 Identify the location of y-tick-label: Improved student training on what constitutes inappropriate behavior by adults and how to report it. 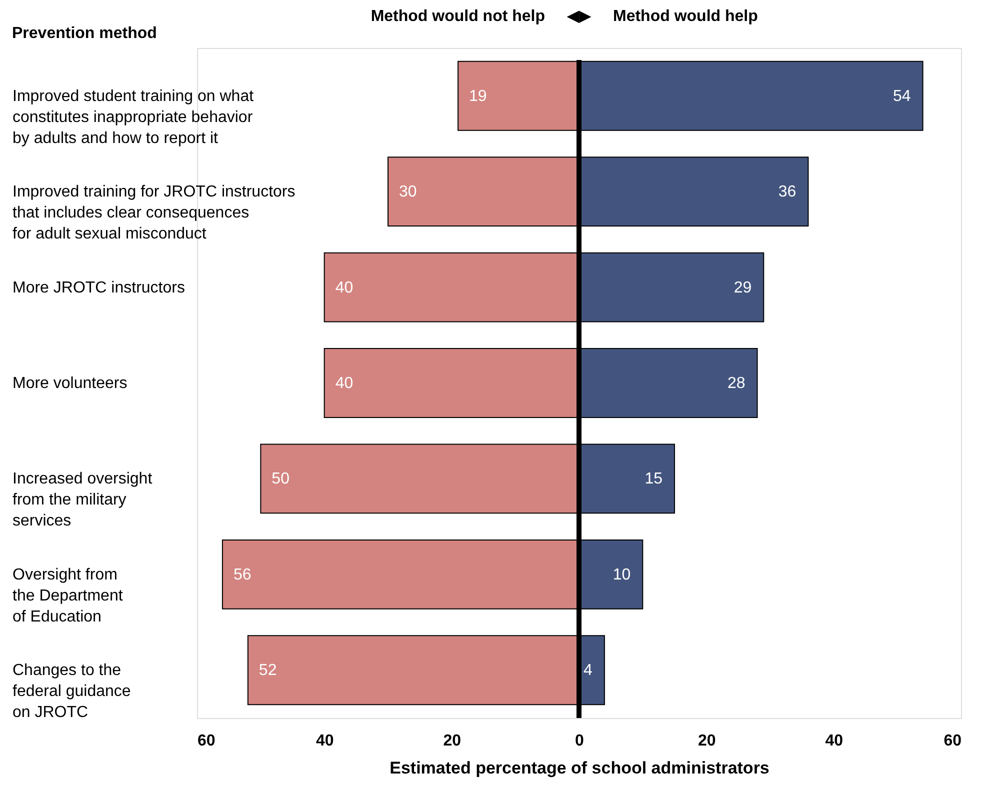
(133, 117).